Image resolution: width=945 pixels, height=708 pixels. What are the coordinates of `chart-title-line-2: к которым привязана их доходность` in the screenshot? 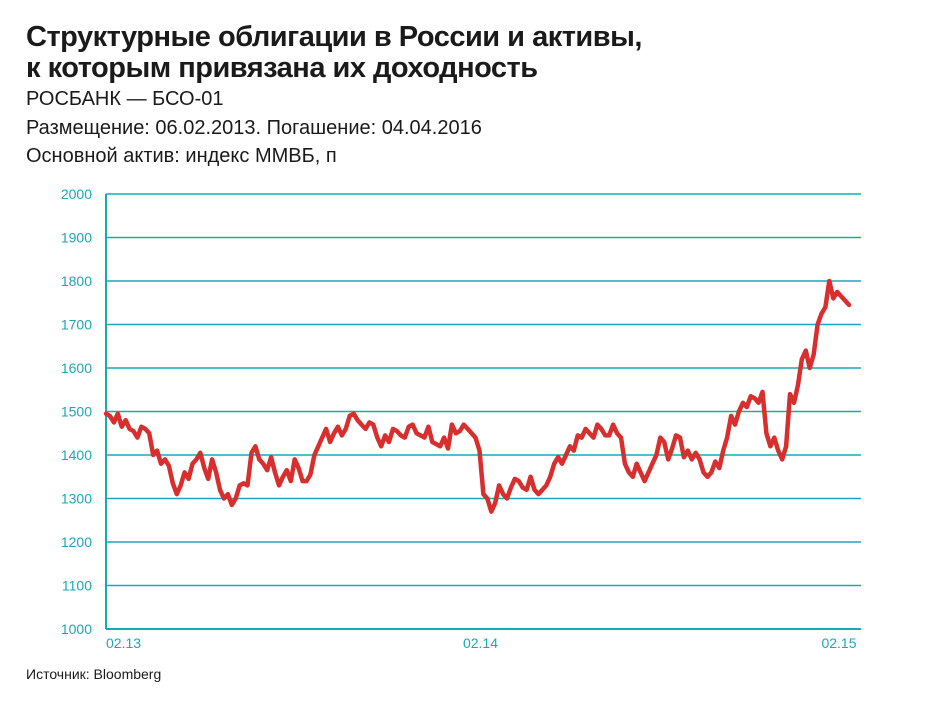 It's located at (282, 68).